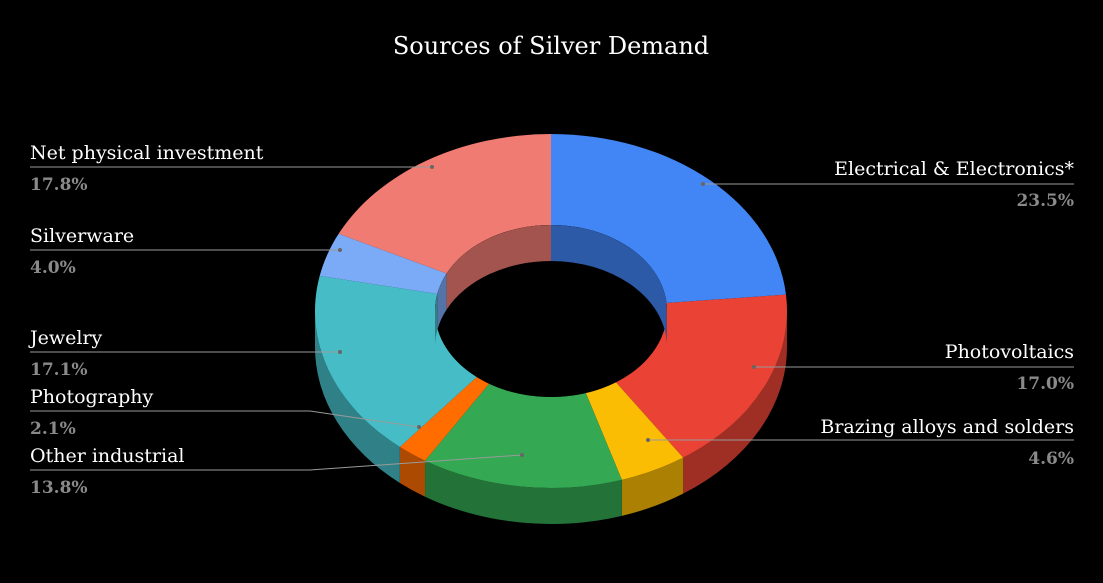  Describe the element at coordinates (609, 282) in the screenshot. I see `slice-inner-wall-electrical-electronics` at that location.